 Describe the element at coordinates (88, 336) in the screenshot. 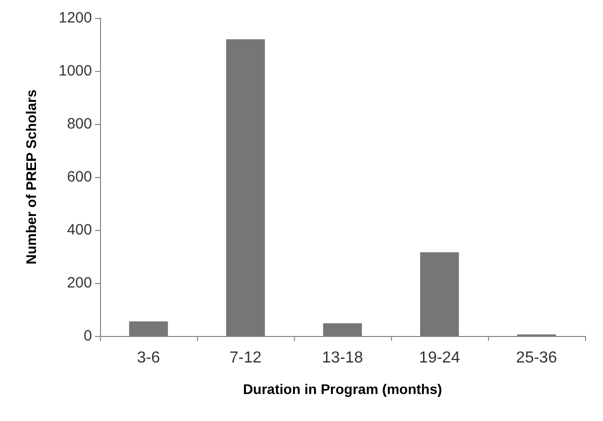

I see `y-tick-label: 0` at that location.